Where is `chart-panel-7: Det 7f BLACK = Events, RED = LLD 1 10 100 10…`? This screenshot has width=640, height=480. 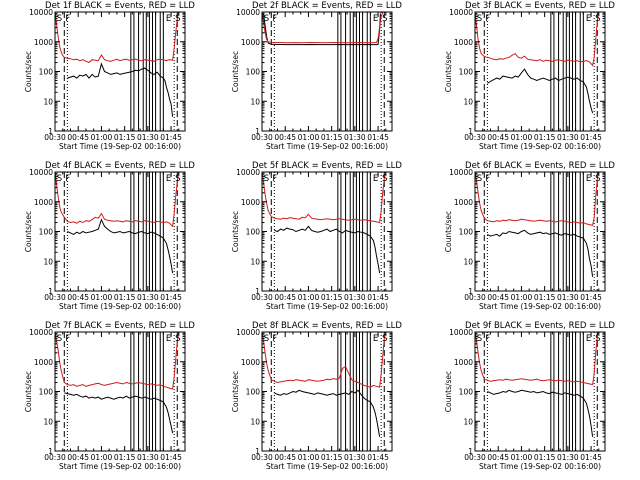 chart-panel-7: Det 7f BLACK = Events, RED = LLD 1 10 100 10… is located at coordinates (109, 396).